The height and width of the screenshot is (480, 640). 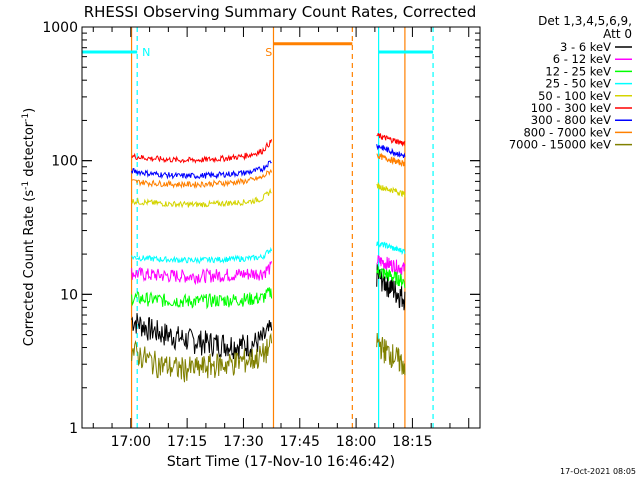 I want to click on flag-label-1: S, so click(x=268, y=52).